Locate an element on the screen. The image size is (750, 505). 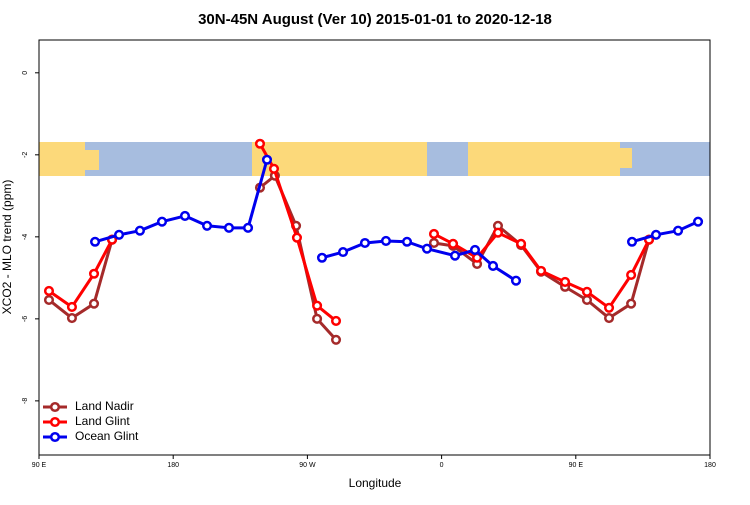
y-tick-label: 0 is located at coordinates (25, 73).